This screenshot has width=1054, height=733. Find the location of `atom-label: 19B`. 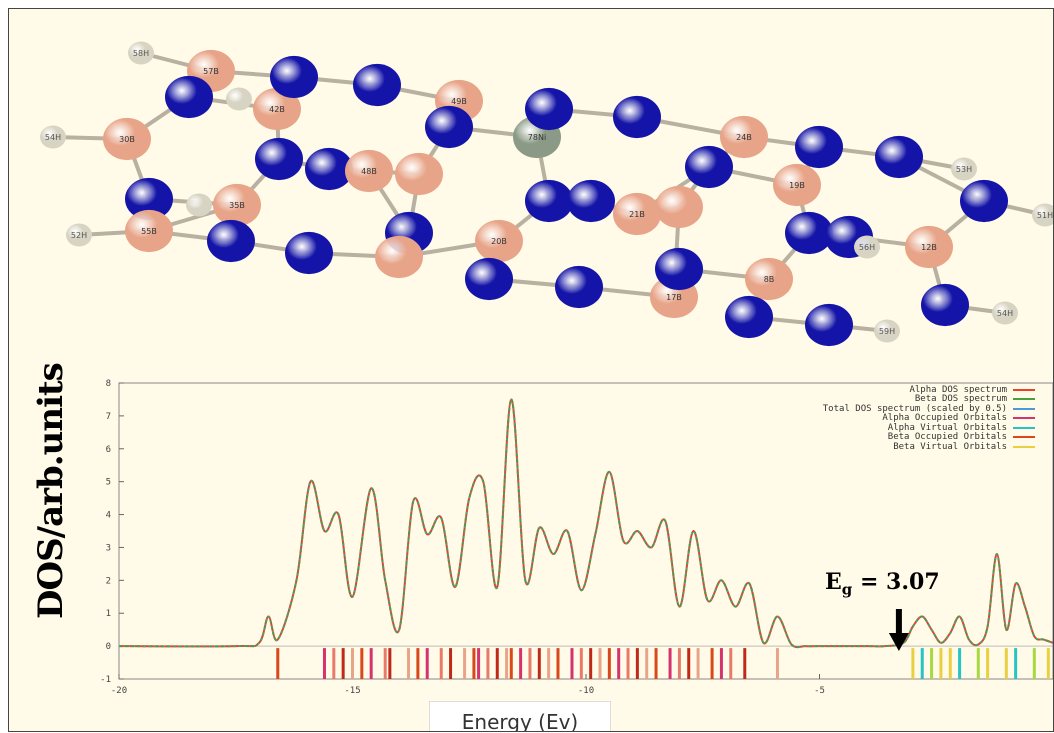

atom-label: 19B is located at coordinates (797, 185).